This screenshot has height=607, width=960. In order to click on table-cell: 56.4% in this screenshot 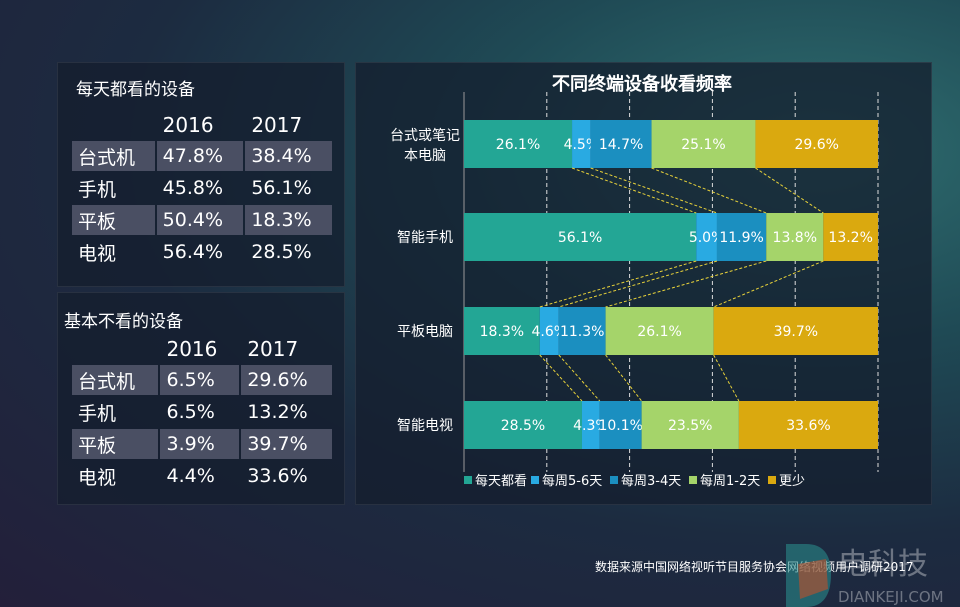, I will do `click(193, 252)`.